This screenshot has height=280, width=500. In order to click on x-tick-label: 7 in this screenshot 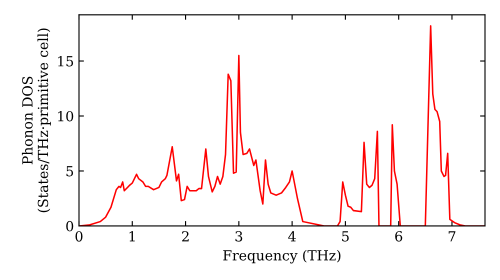, I will do `click(452, 236)`.